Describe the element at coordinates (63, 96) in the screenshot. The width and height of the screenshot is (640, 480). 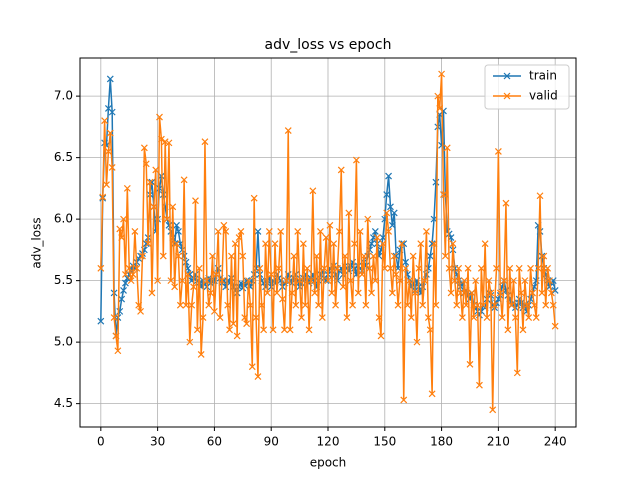
I see `y-tick-label: 7.0` at that location.